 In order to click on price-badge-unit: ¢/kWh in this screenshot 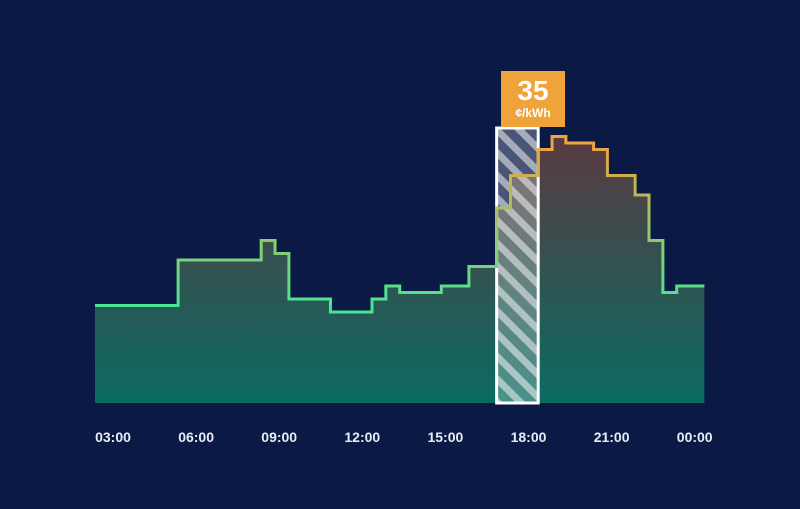, I will do `click(533, 113)`.